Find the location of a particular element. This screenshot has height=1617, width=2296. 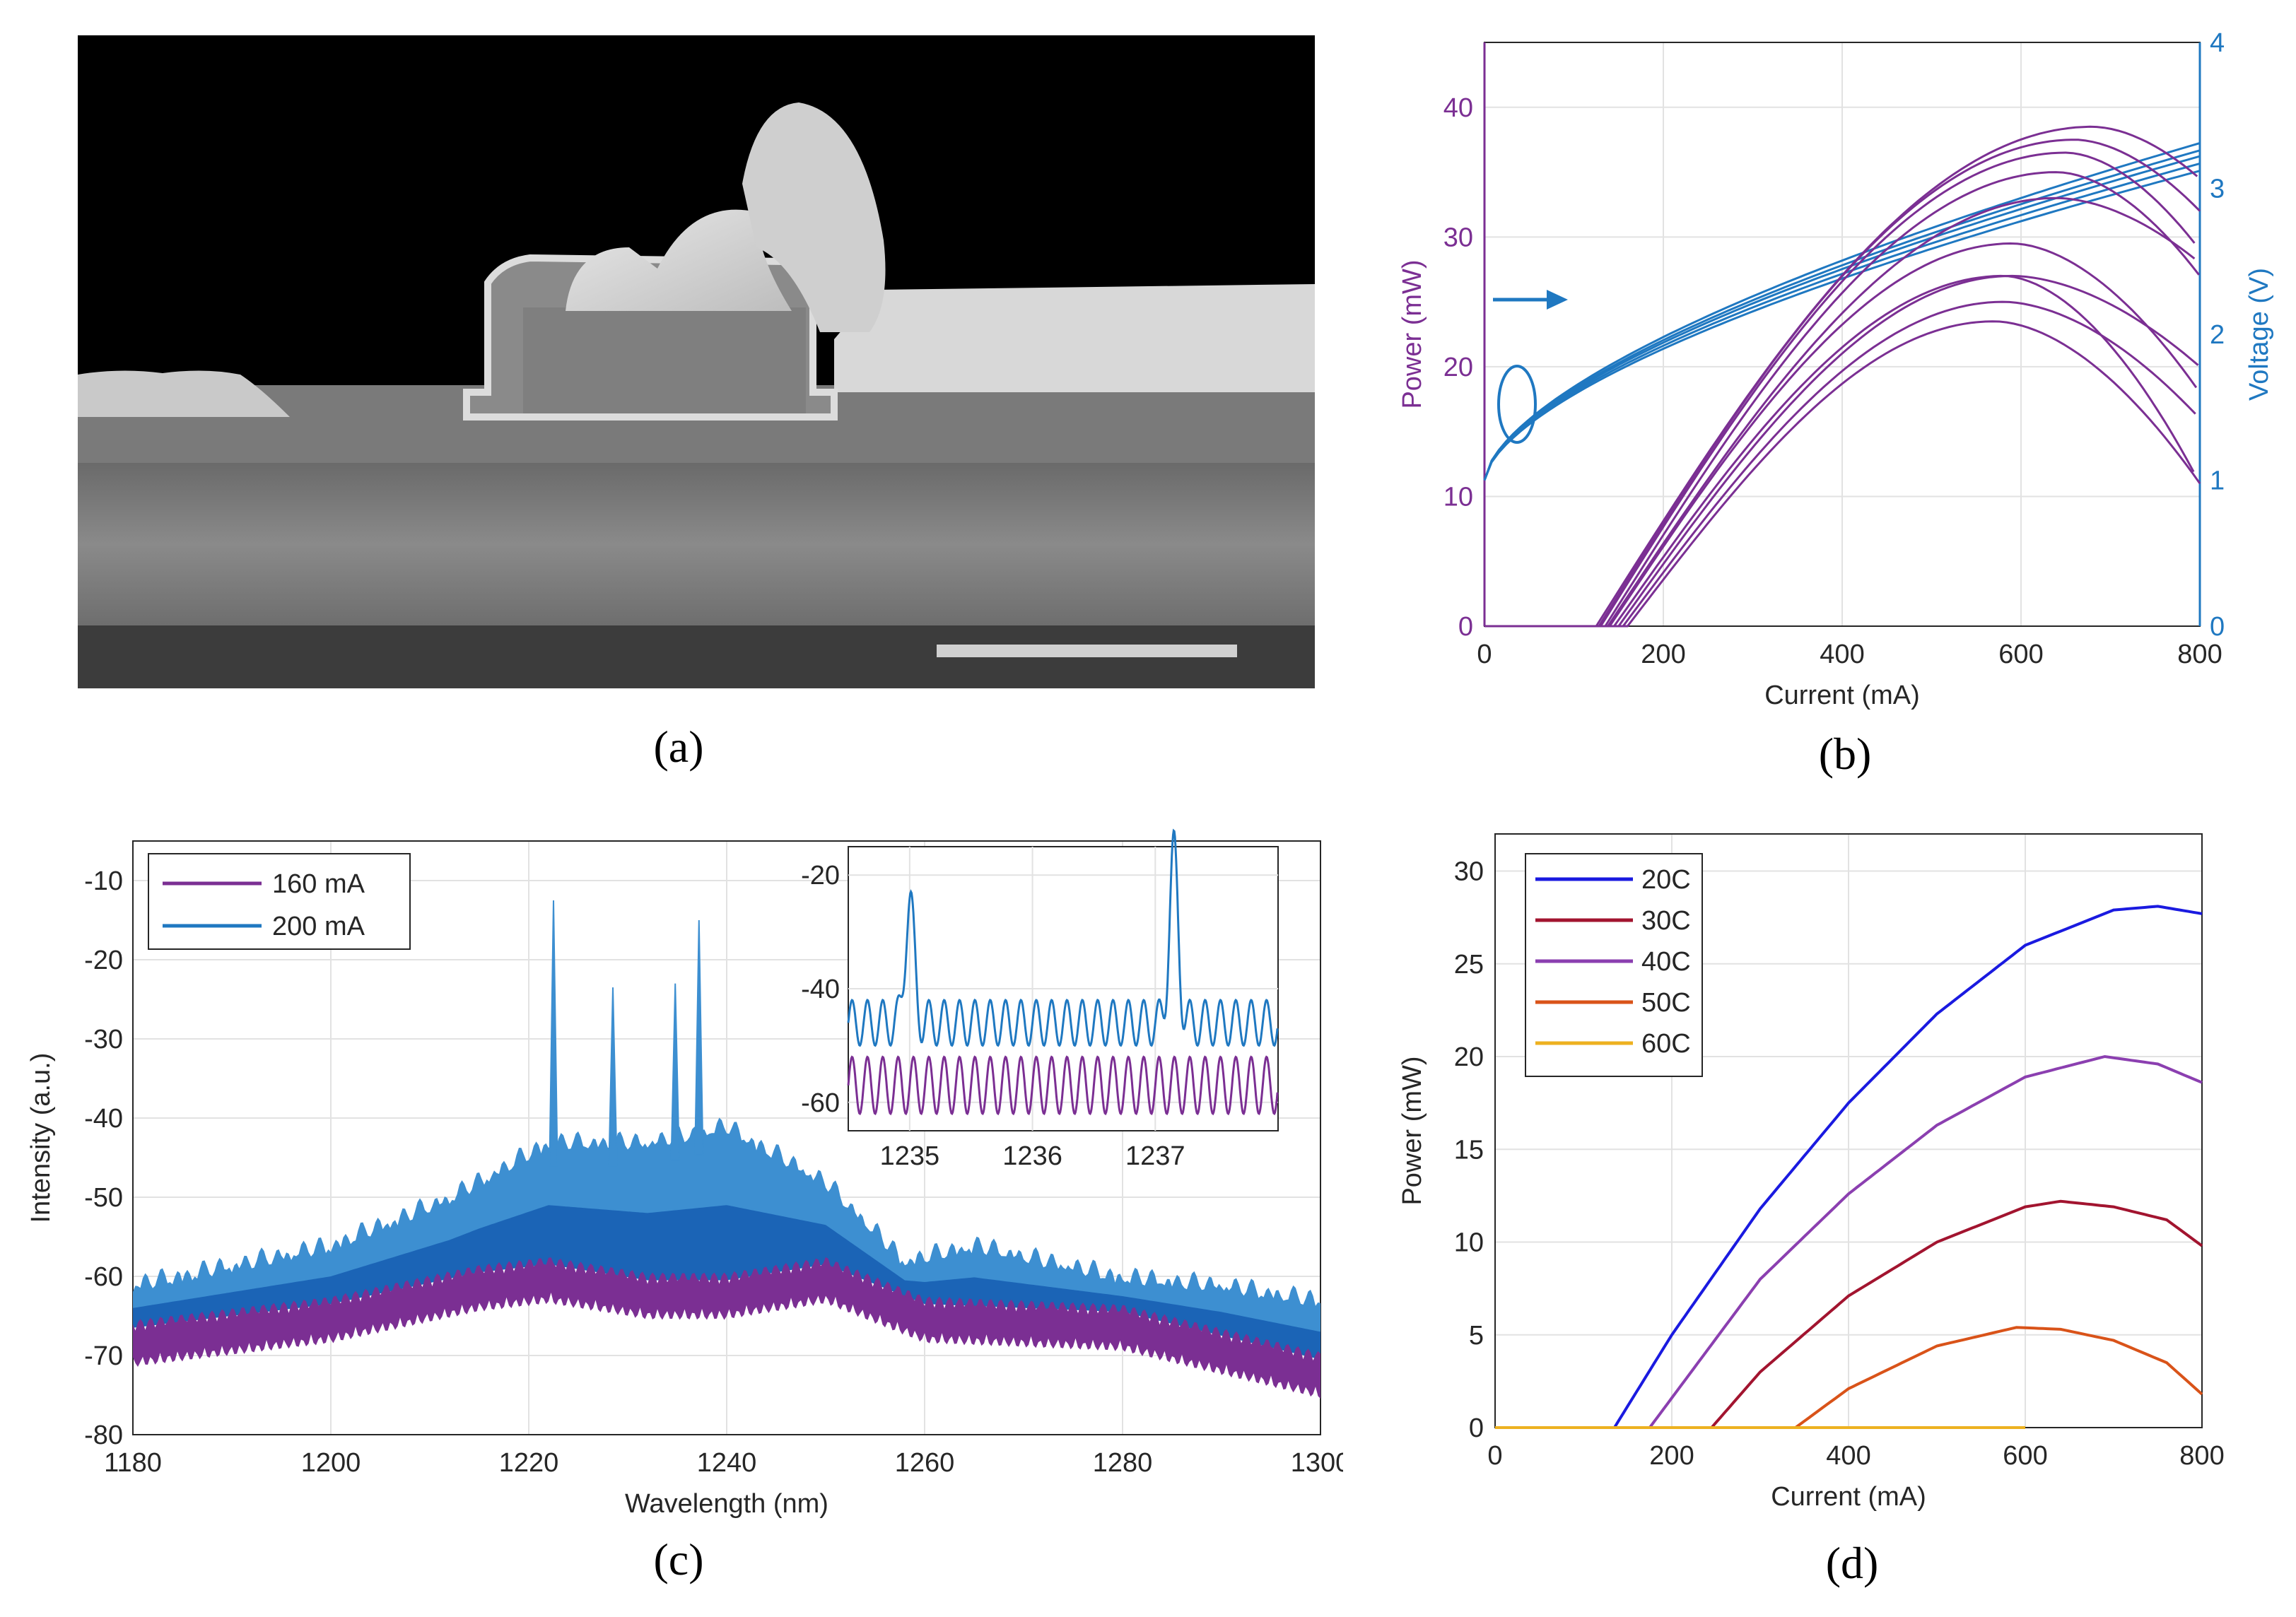

chart-b-ytick-left-label: 20 is located at coordinates (1458, 367).